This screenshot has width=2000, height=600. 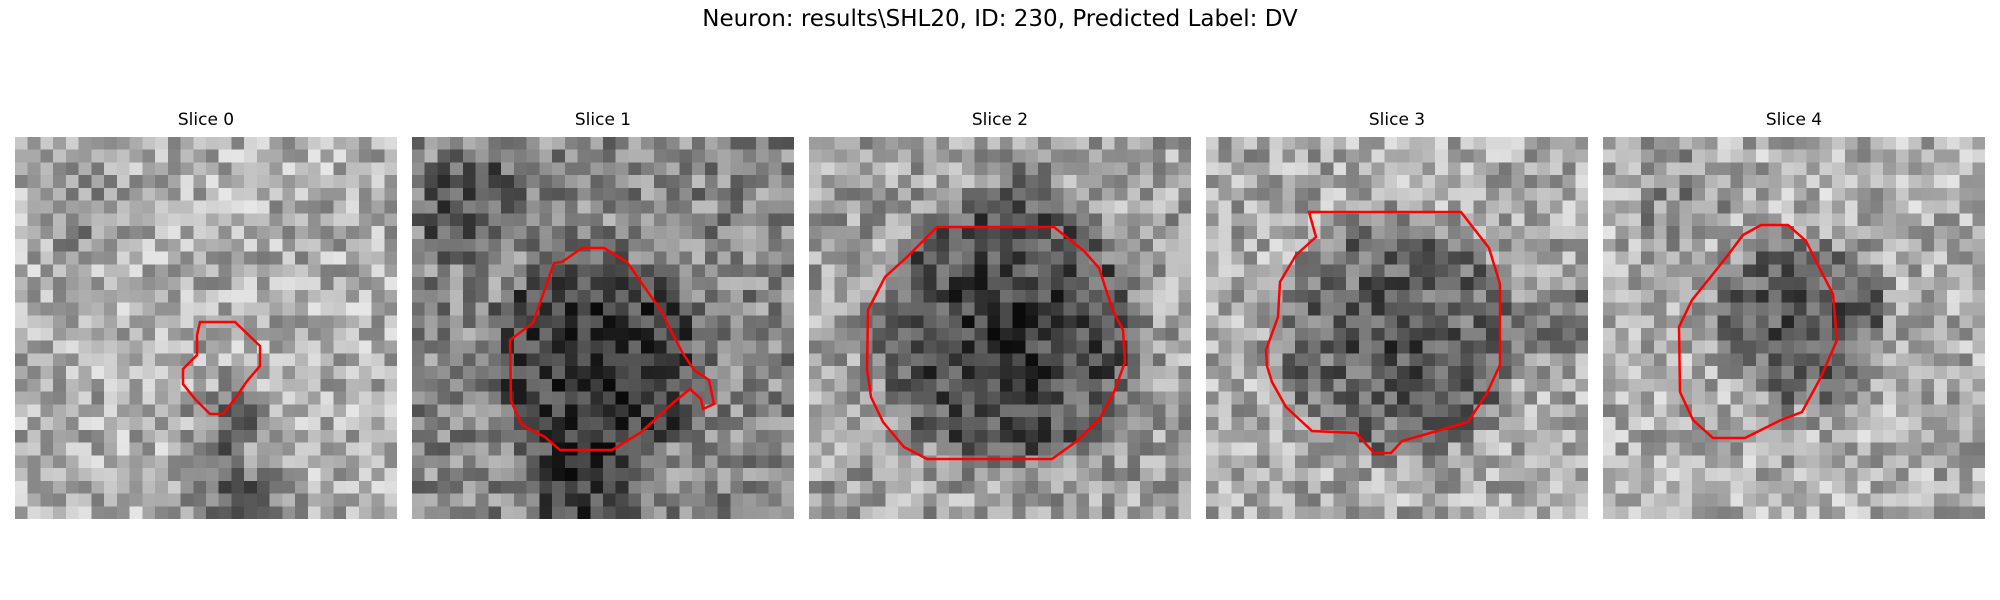 I want to click on slice-panel-1: Slice 1, so click(x=603, y=313).